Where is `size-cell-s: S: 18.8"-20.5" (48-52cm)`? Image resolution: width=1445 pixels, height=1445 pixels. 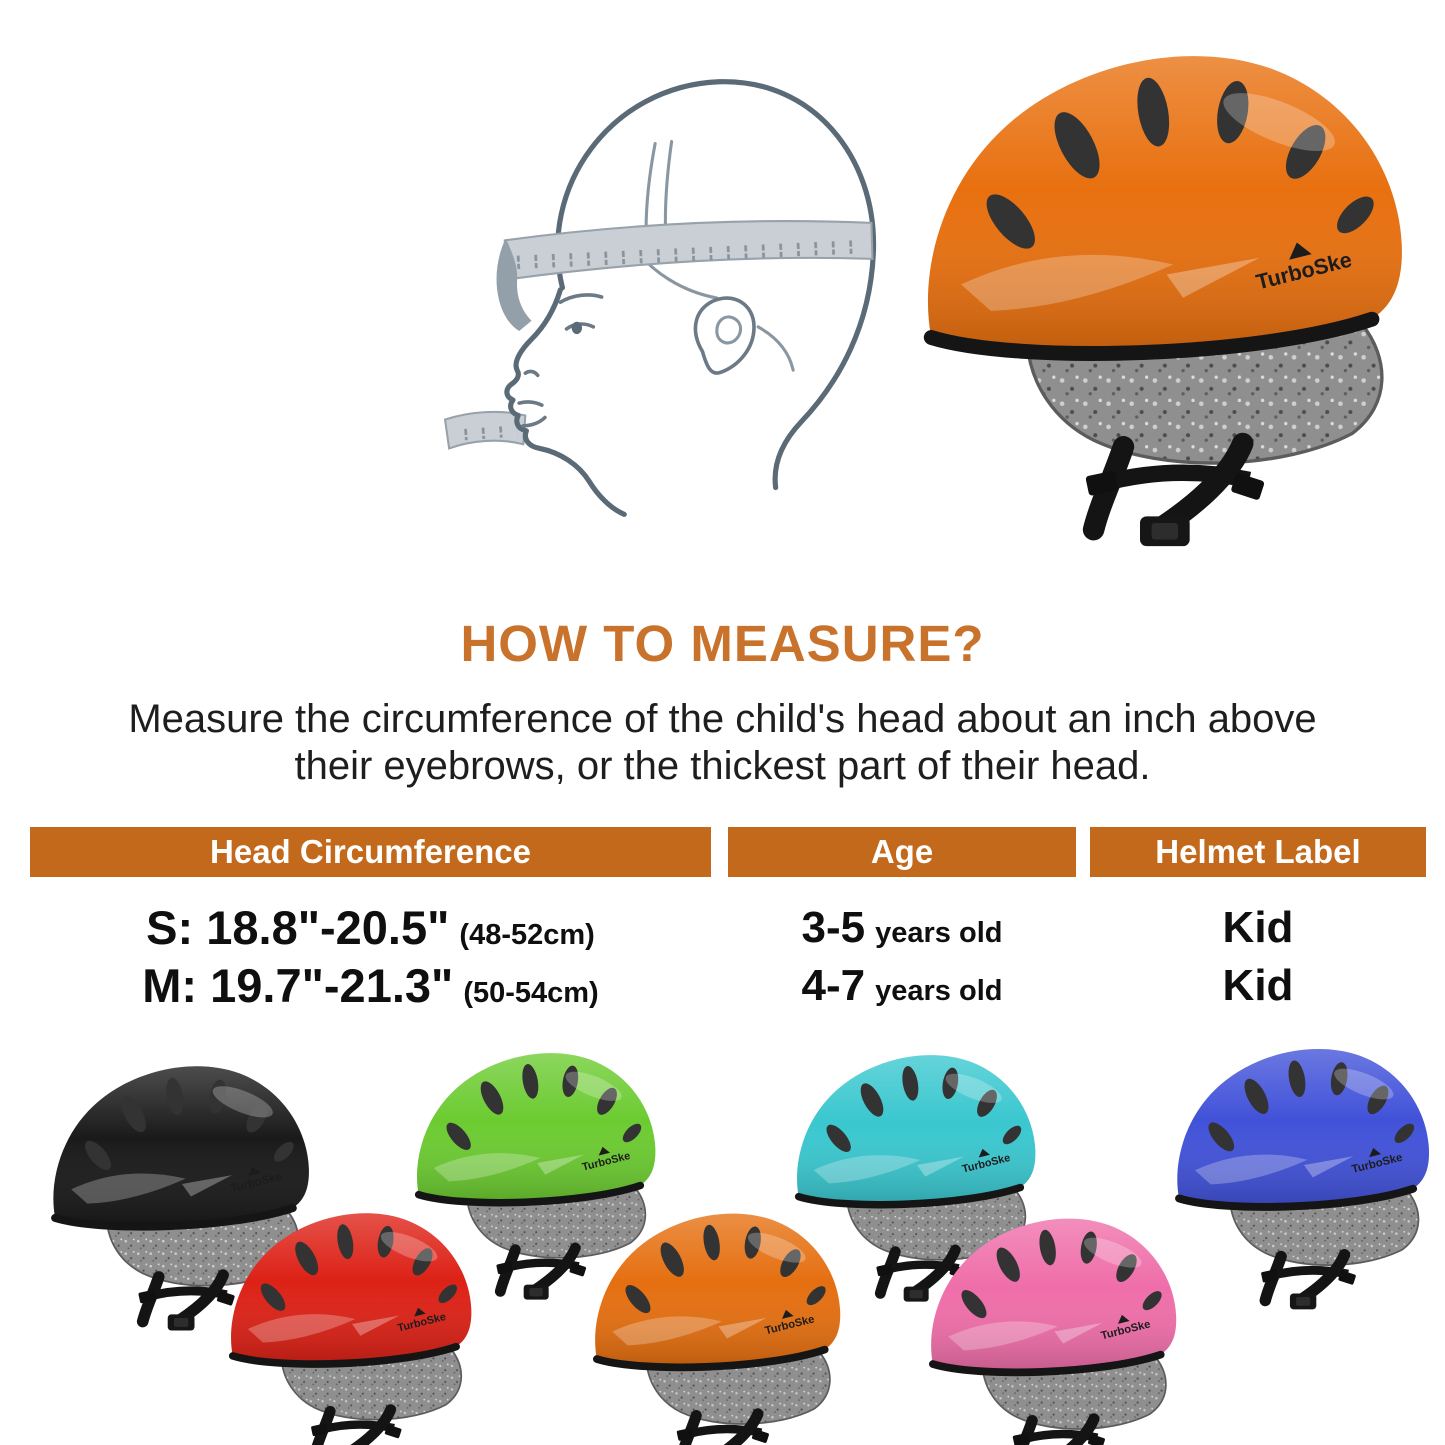 size-cell-s: S: 18.8"-20.5" (48-52cm) is located at coordinates (370, 928).